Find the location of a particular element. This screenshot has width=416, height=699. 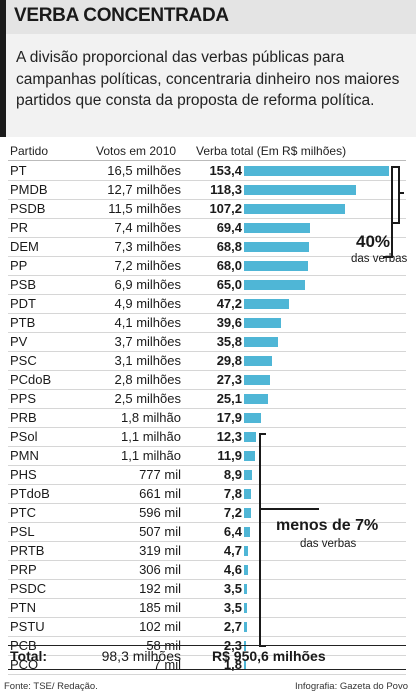

table-row: PP 7,2 milhões 68,0 is located at coordinates (207, 266).